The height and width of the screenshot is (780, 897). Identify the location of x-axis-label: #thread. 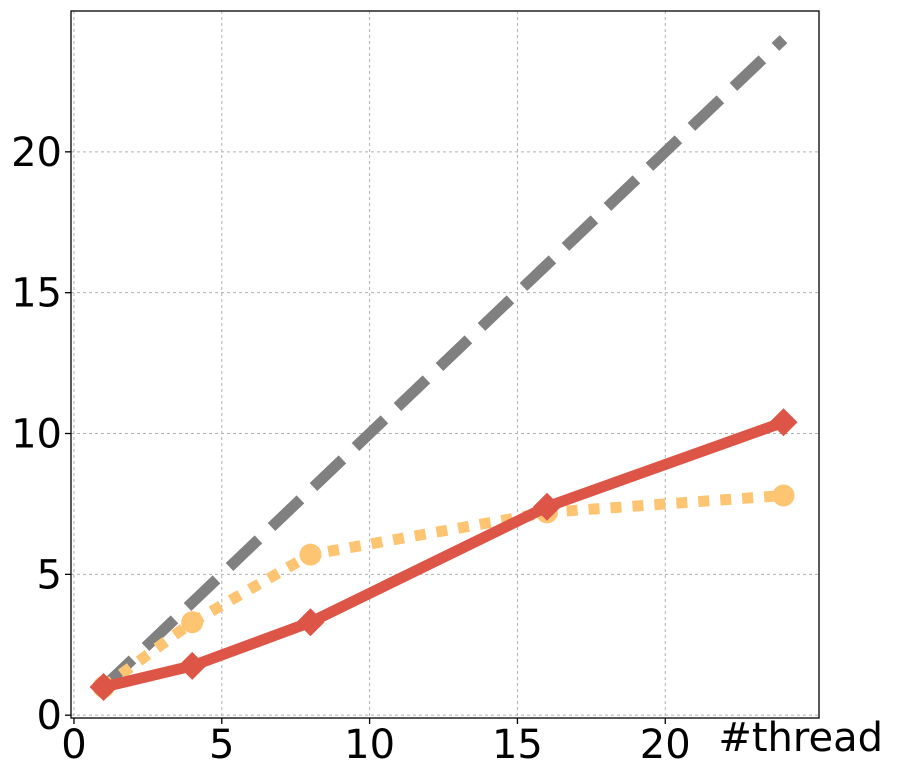
(800, 738).